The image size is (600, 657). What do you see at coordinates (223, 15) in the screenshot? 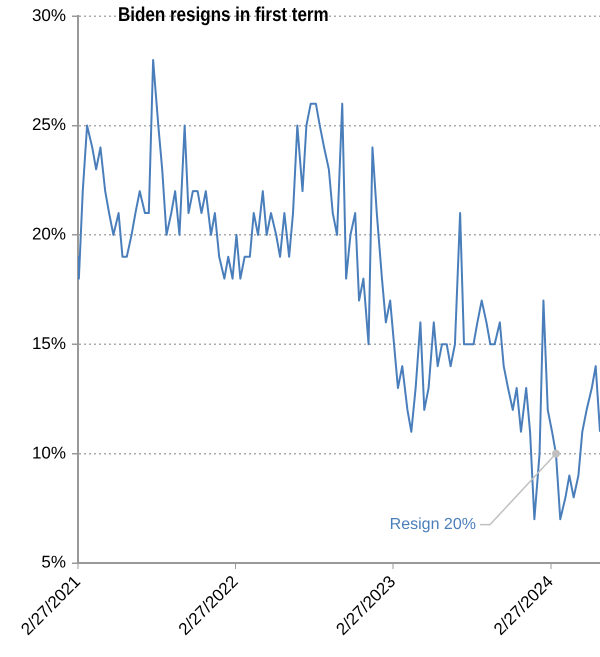
I see `chart-title: Biden resigns in first term` at bounding box center [223, 15].